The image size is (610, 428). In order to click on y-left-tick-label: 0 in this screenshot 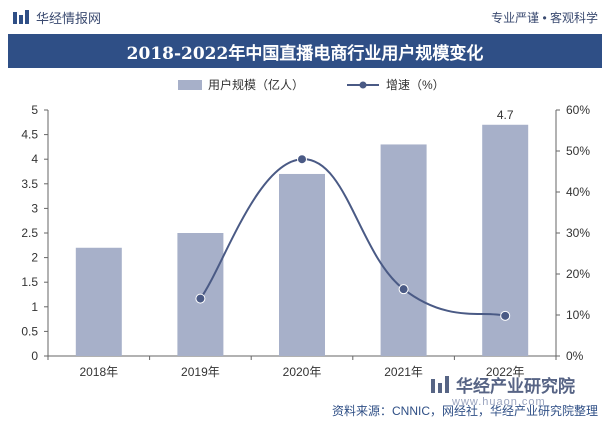, I will do `click(34, 356)`.